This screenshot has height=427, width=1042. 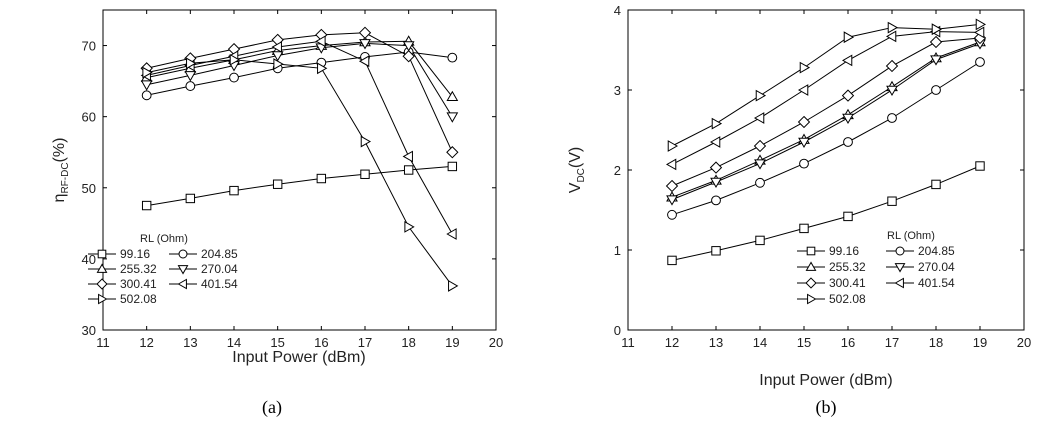 What do you see at coordinates (234, 342) in the screenshot?
I see `x-tick-label-a-3: 14` at bounding box center [234, 342].